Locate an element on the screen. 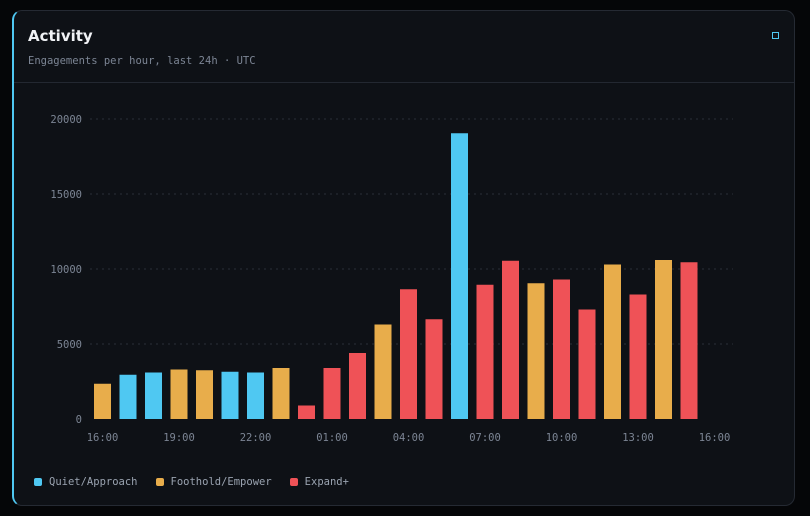 The width and height of the screenshot is (810, 516). x-tick-label: 04:00 is located at coordinates (409, 438).